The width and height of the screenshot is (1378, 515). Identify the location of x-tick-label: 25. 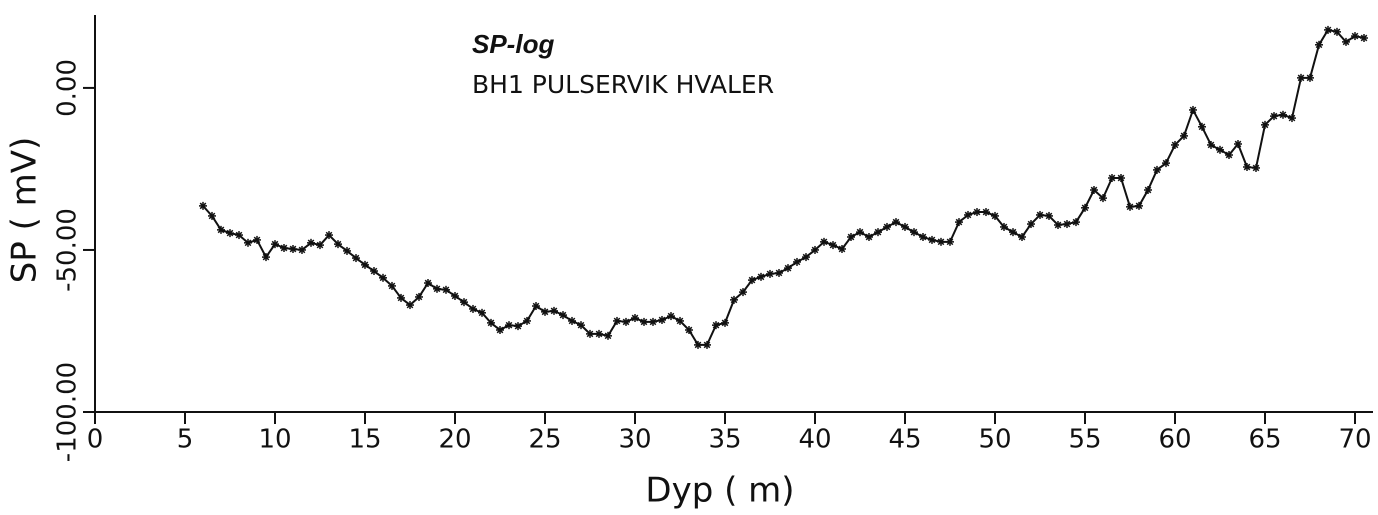
(544, 440).